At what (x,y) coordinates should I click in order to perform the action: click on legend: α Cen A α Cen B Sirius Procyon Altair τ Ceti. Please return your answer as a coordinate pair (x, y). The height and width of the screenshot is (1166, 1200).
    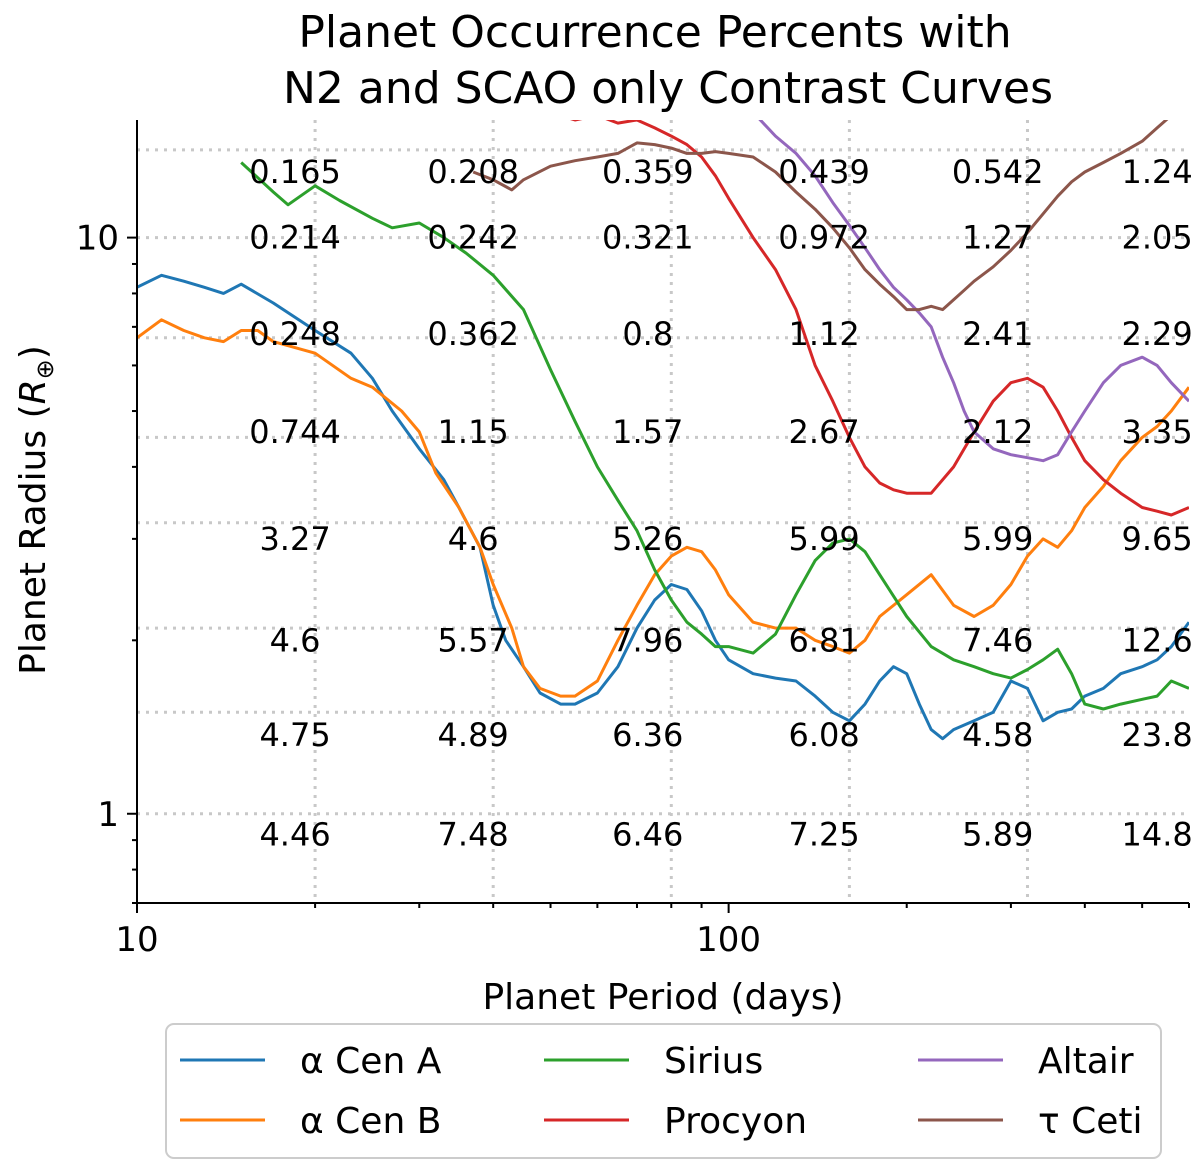
    Looking at the image, I should click on (663, 1091).